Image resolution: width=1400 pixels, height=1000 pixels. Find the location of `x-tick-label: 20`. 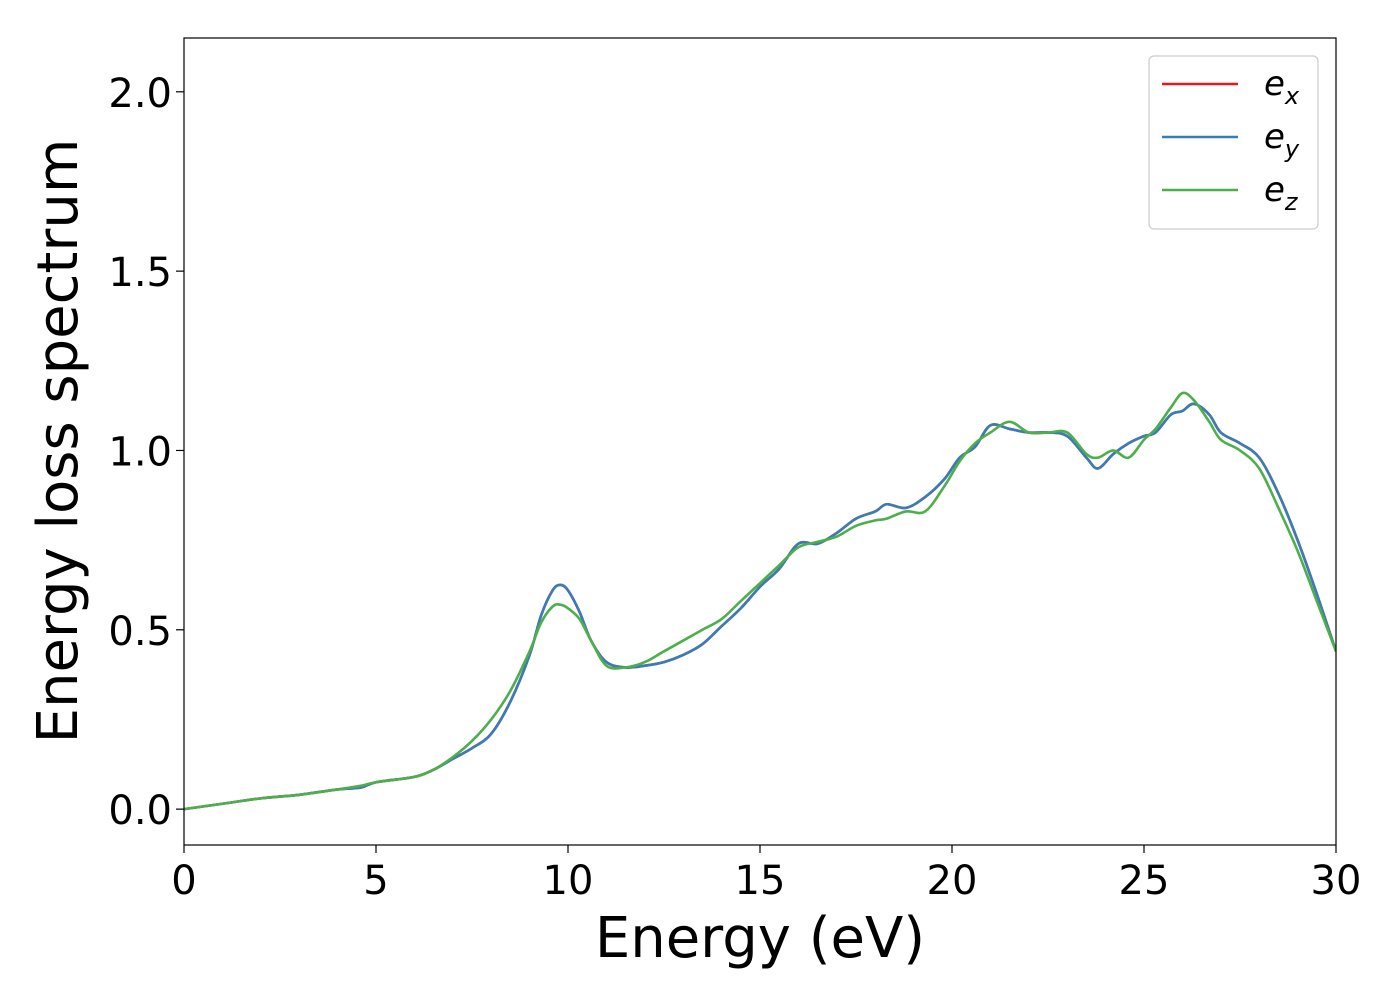

x-tick-label: 20 is located at coordinates (952, 881).